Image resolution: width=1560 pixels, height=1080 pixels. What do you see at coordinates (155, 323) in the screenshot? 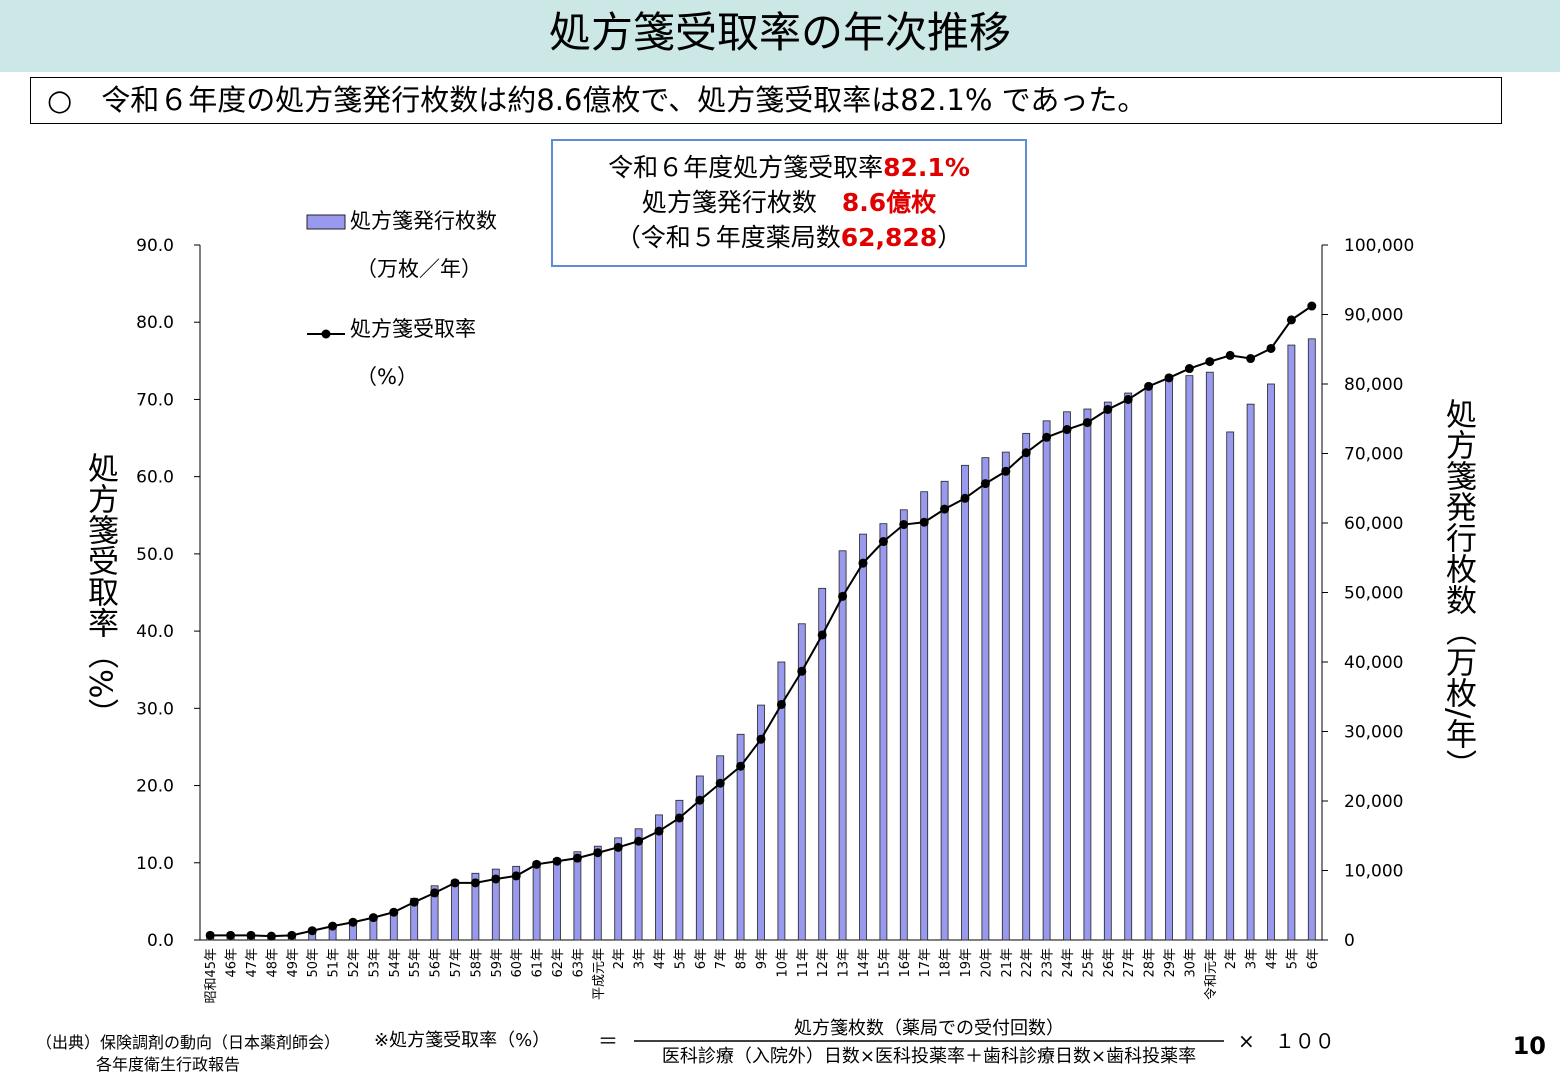
I see `y-tick-label: 80.0` at bounding box center [155, 323].